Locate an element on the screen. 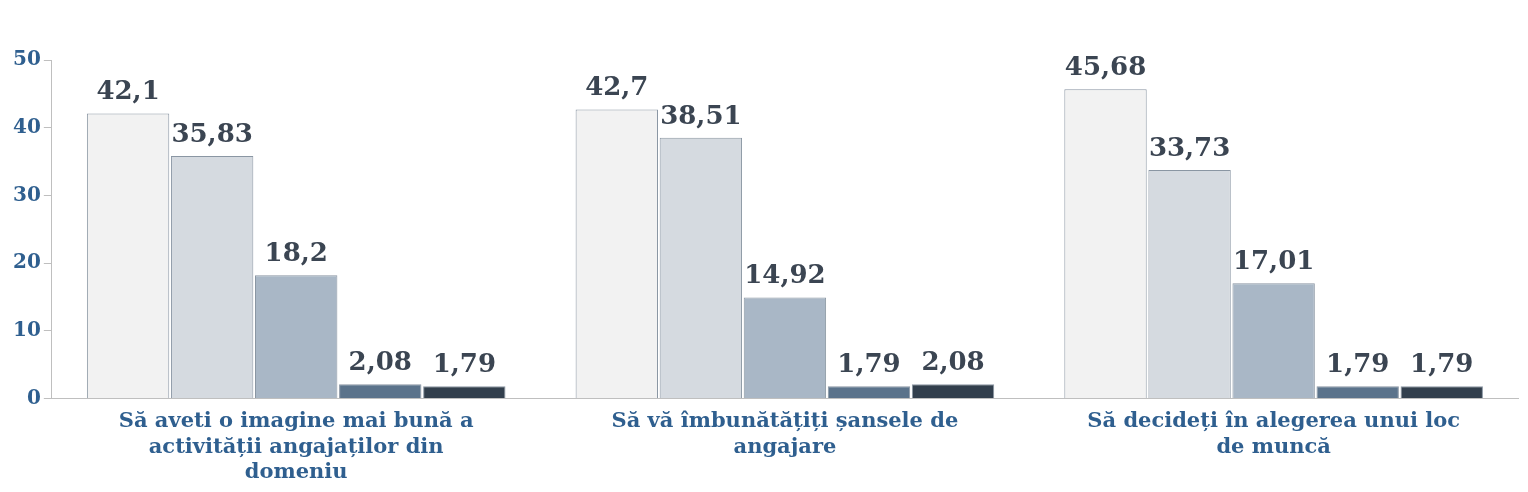  data-label: 38,51 is located at coordinates (701, 114).